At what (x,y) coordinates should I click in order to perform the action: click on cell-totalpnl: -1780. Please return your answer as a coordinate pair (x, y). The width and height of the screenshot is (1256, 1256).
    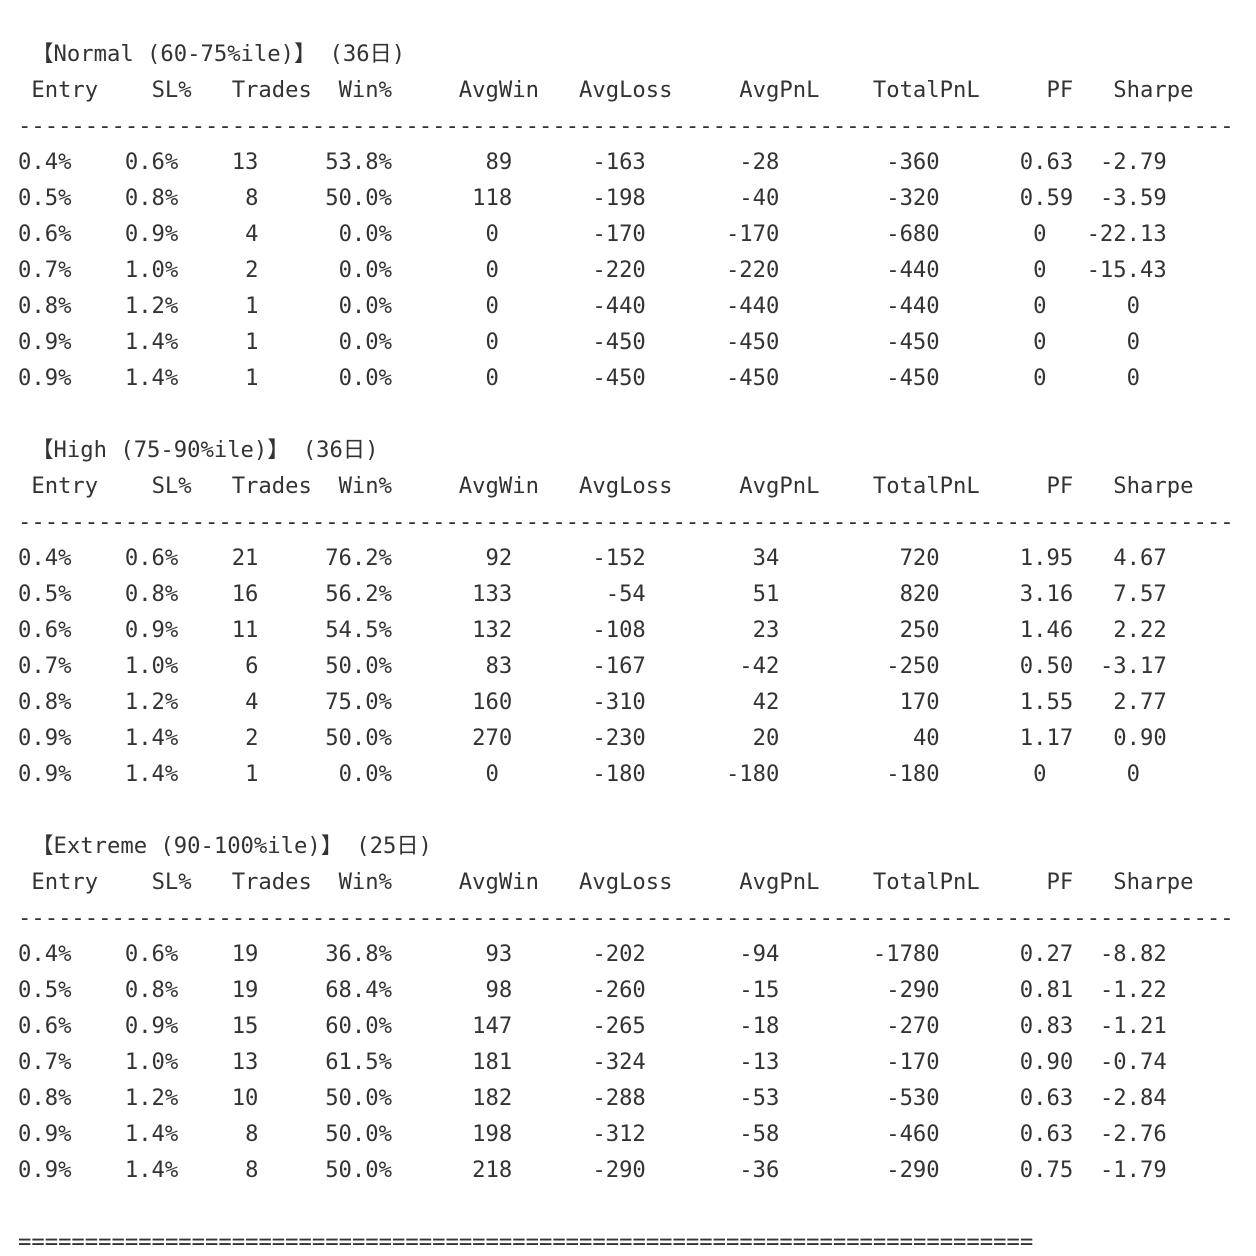
    Looking at the image, I should click on (906, 954).